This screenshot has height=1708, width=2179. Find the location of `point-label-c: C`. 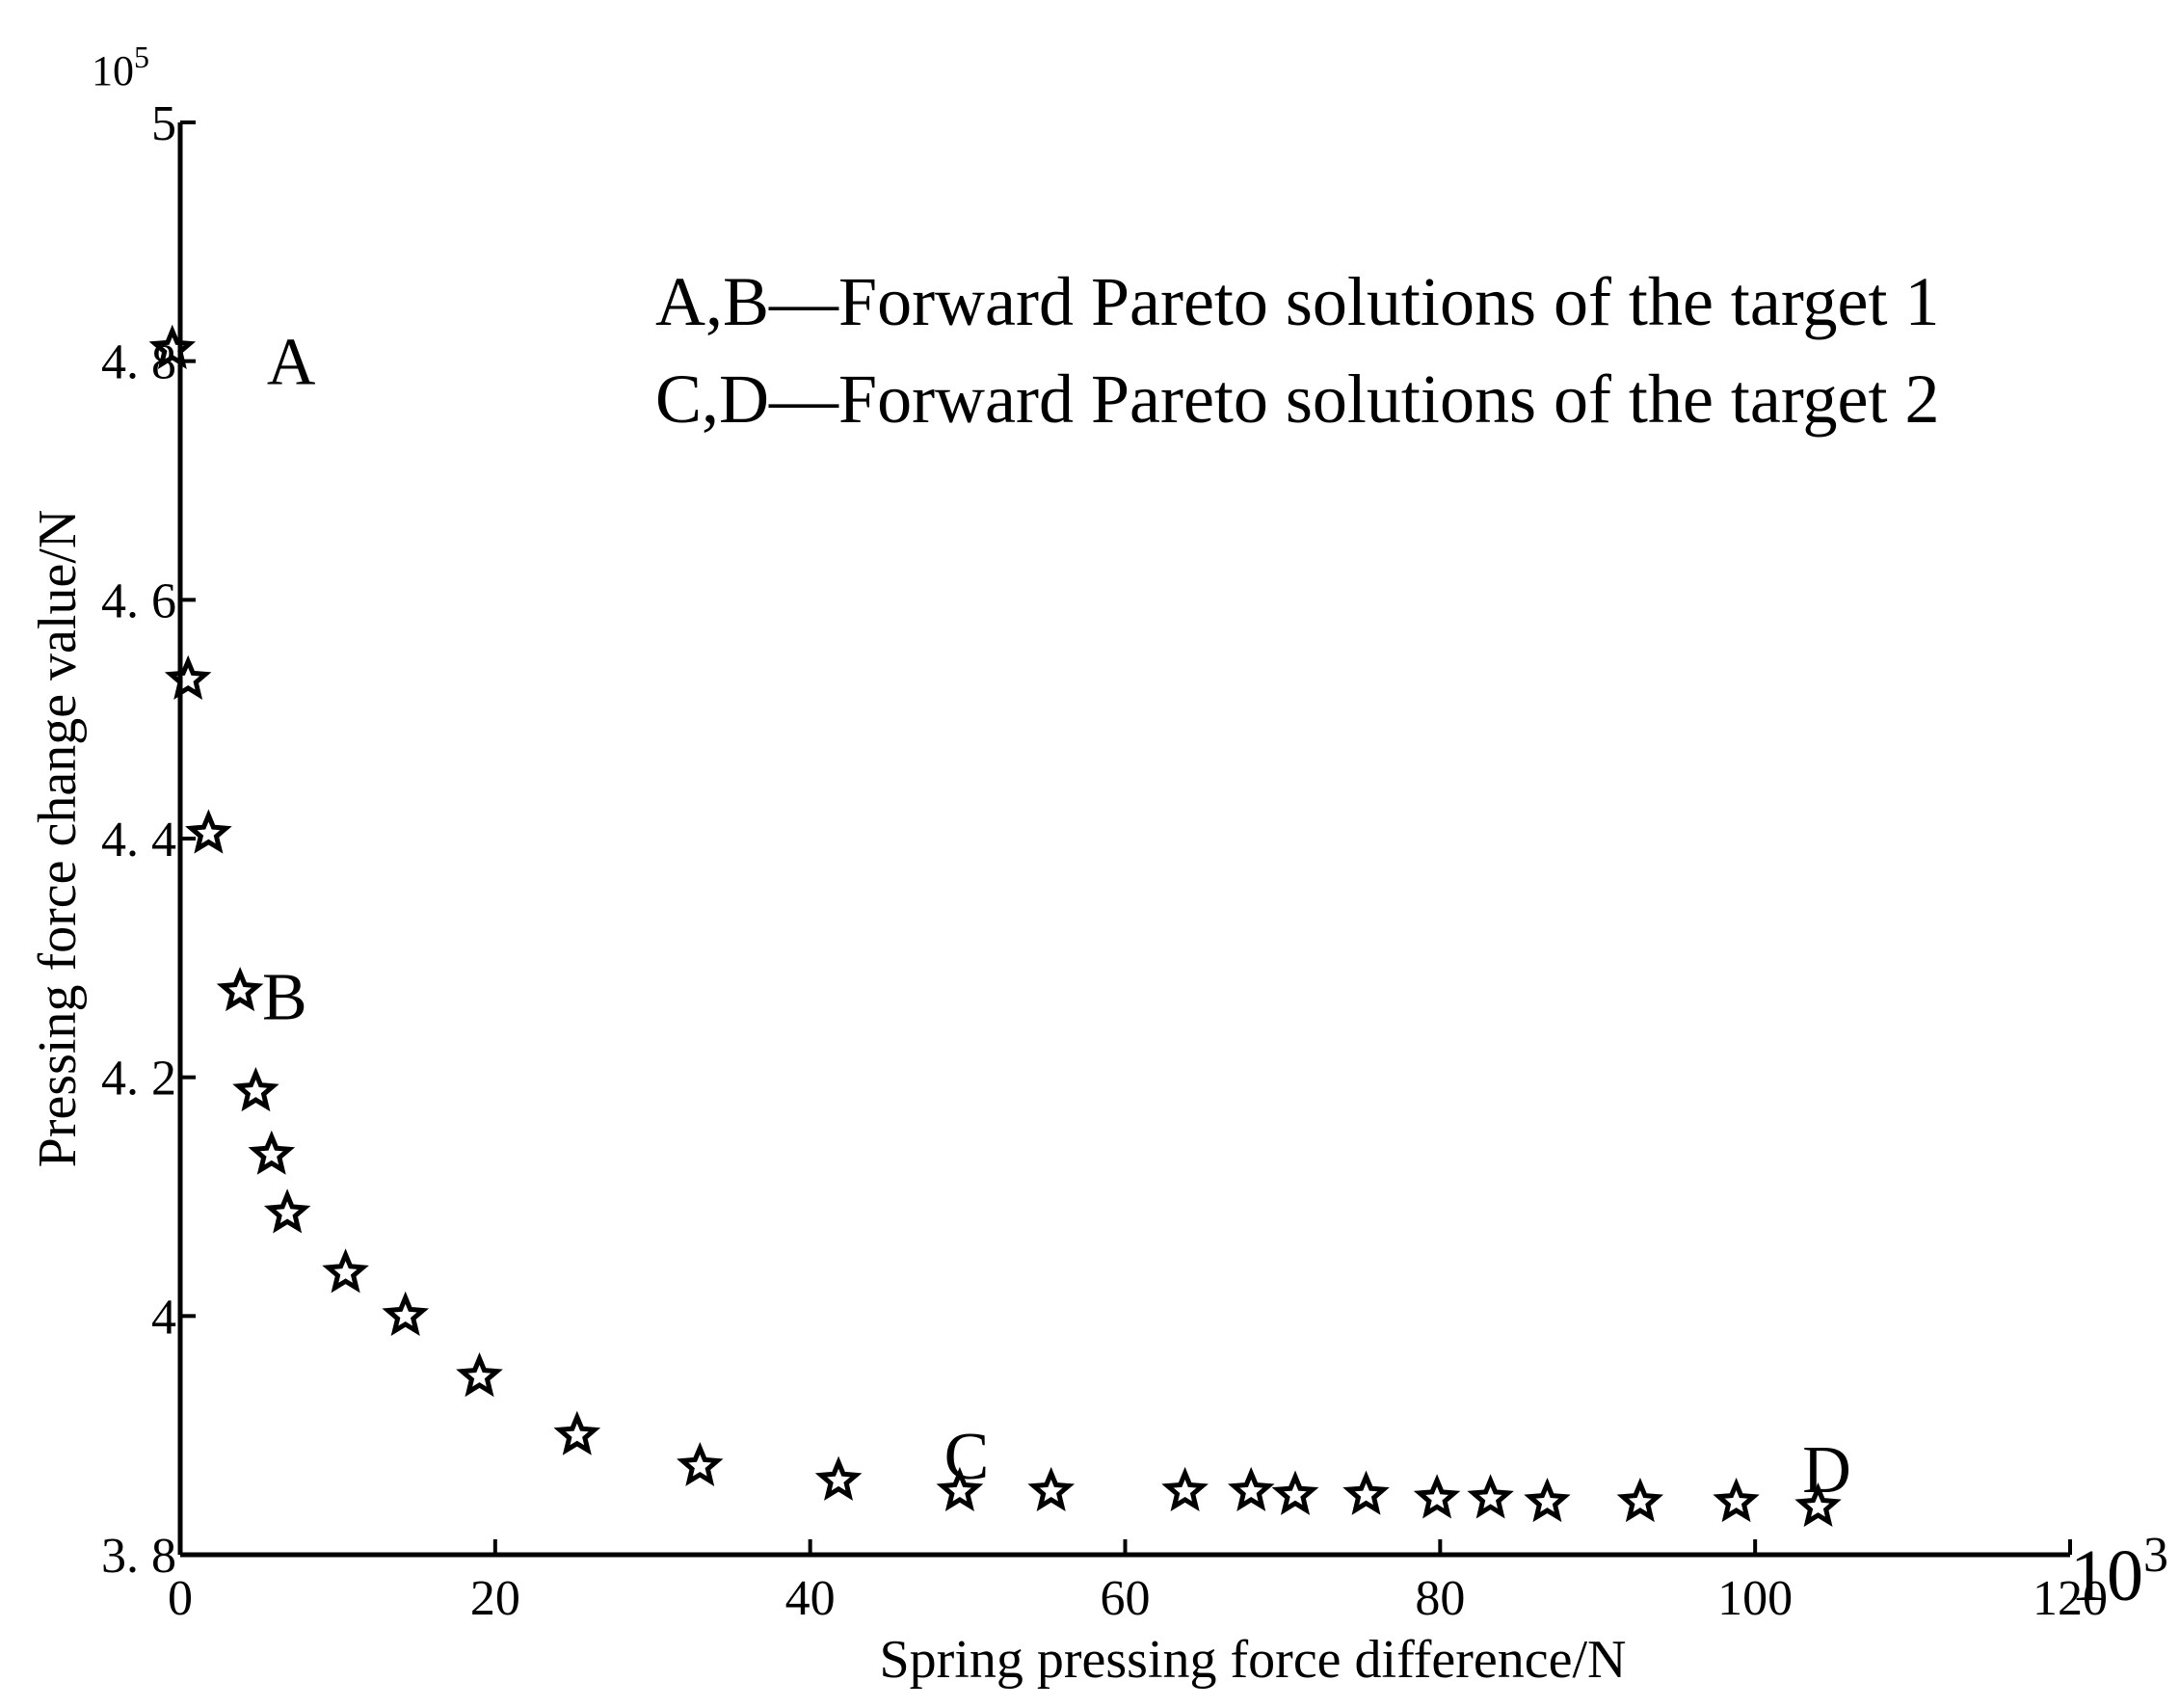

point-label-c: C is located at coordinates (967, 1457).